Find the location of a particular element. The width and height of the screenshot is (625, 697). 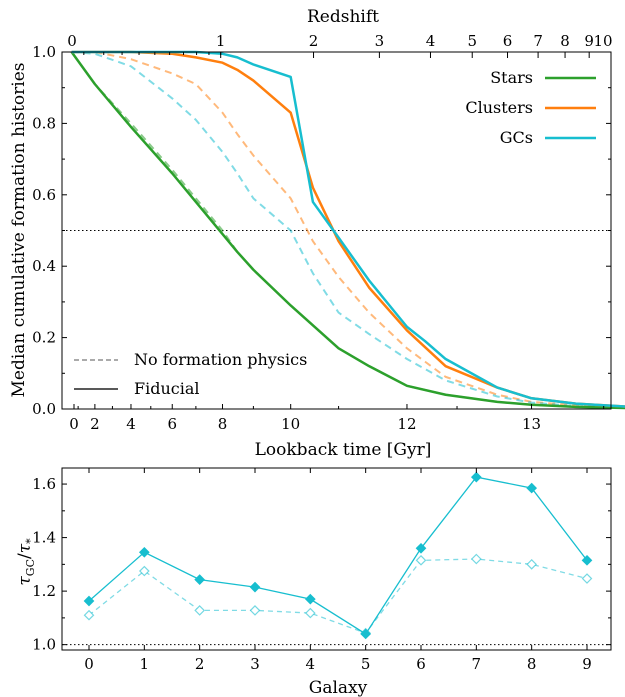

redshift-tick-label: 7 is located at coordinates (538, 41).